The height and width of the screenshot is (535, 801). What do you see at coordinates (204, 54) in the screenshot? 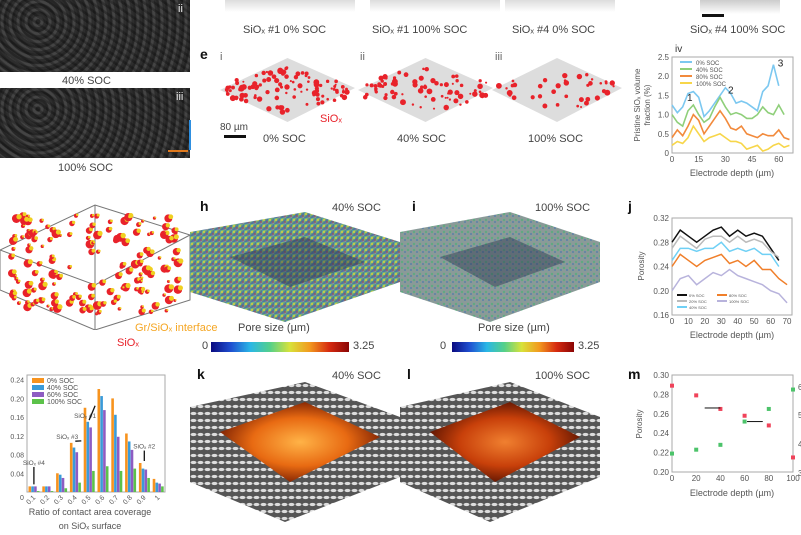
I see `panel-label-e: e` at bounding box center [204, 54].